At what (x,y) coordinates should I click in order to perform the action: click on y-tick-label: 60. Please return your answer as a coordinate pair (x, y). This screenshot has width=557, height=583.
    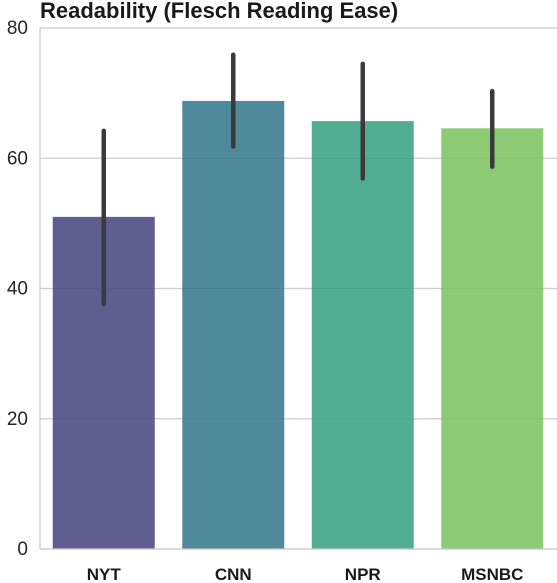
    Looking at the image, I should click on (17, 158).